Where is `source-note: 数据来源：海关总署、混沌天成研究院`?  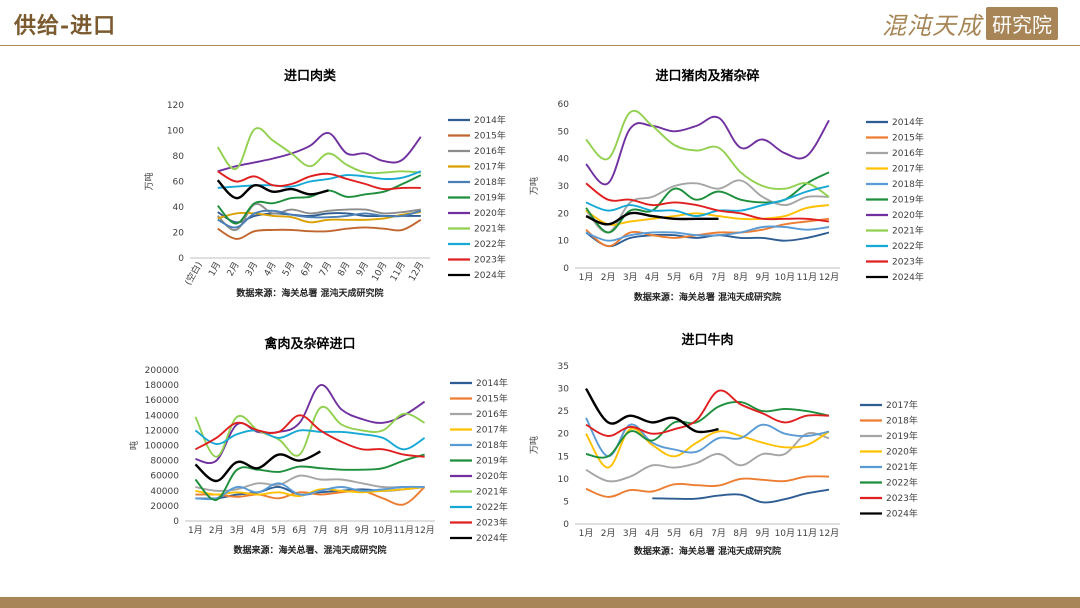 source-note: 数据来源：海关总署、混沌天成研究院 is located at coordinates (309, 550).